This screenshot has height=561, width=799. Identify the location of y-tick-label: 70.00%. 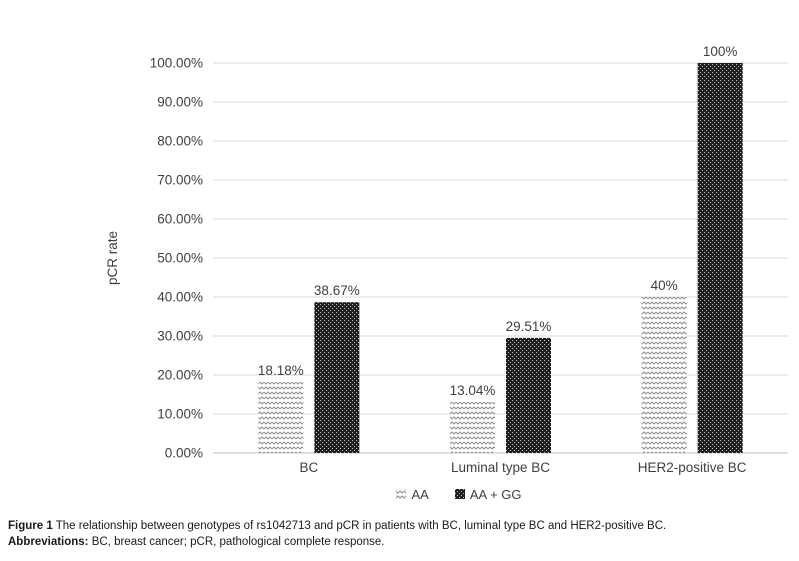
(180, 180).